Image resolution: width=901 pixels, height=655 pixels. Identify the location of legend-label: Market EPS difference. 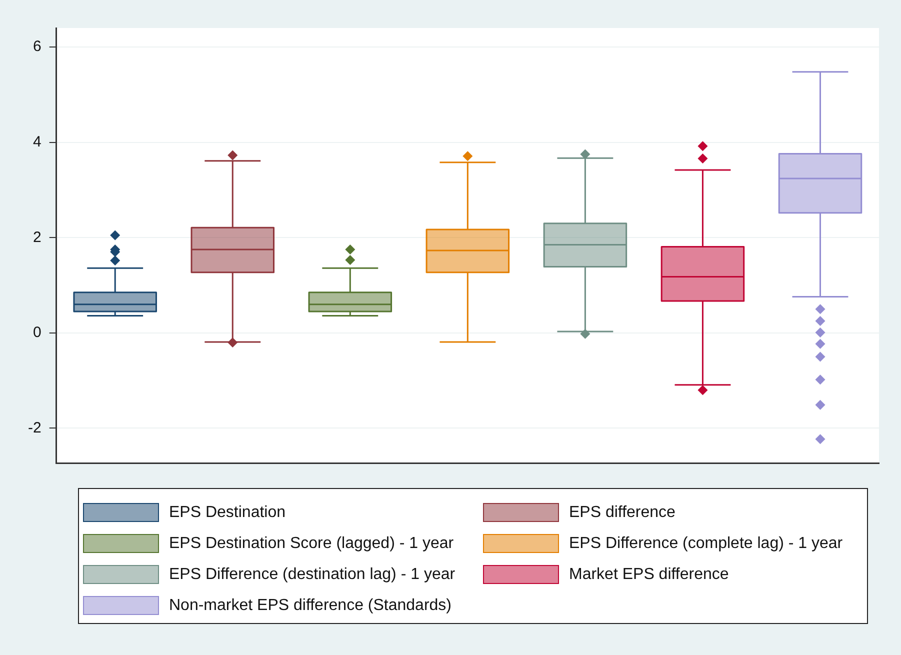
(649, 575).